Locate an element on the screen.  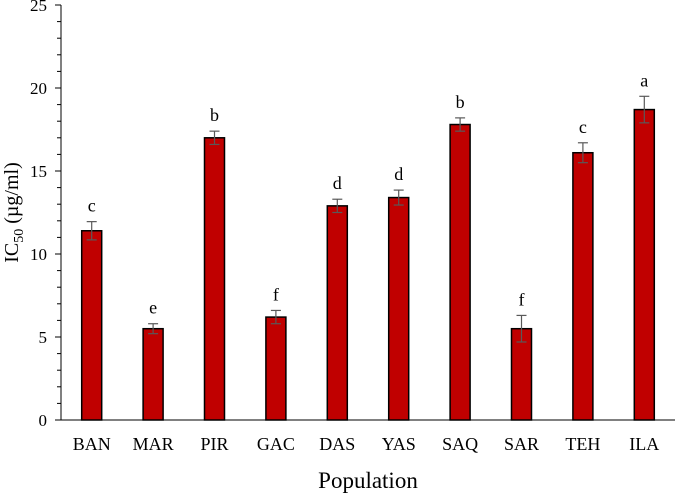
bar-mar is located at coordinates (153, 374).